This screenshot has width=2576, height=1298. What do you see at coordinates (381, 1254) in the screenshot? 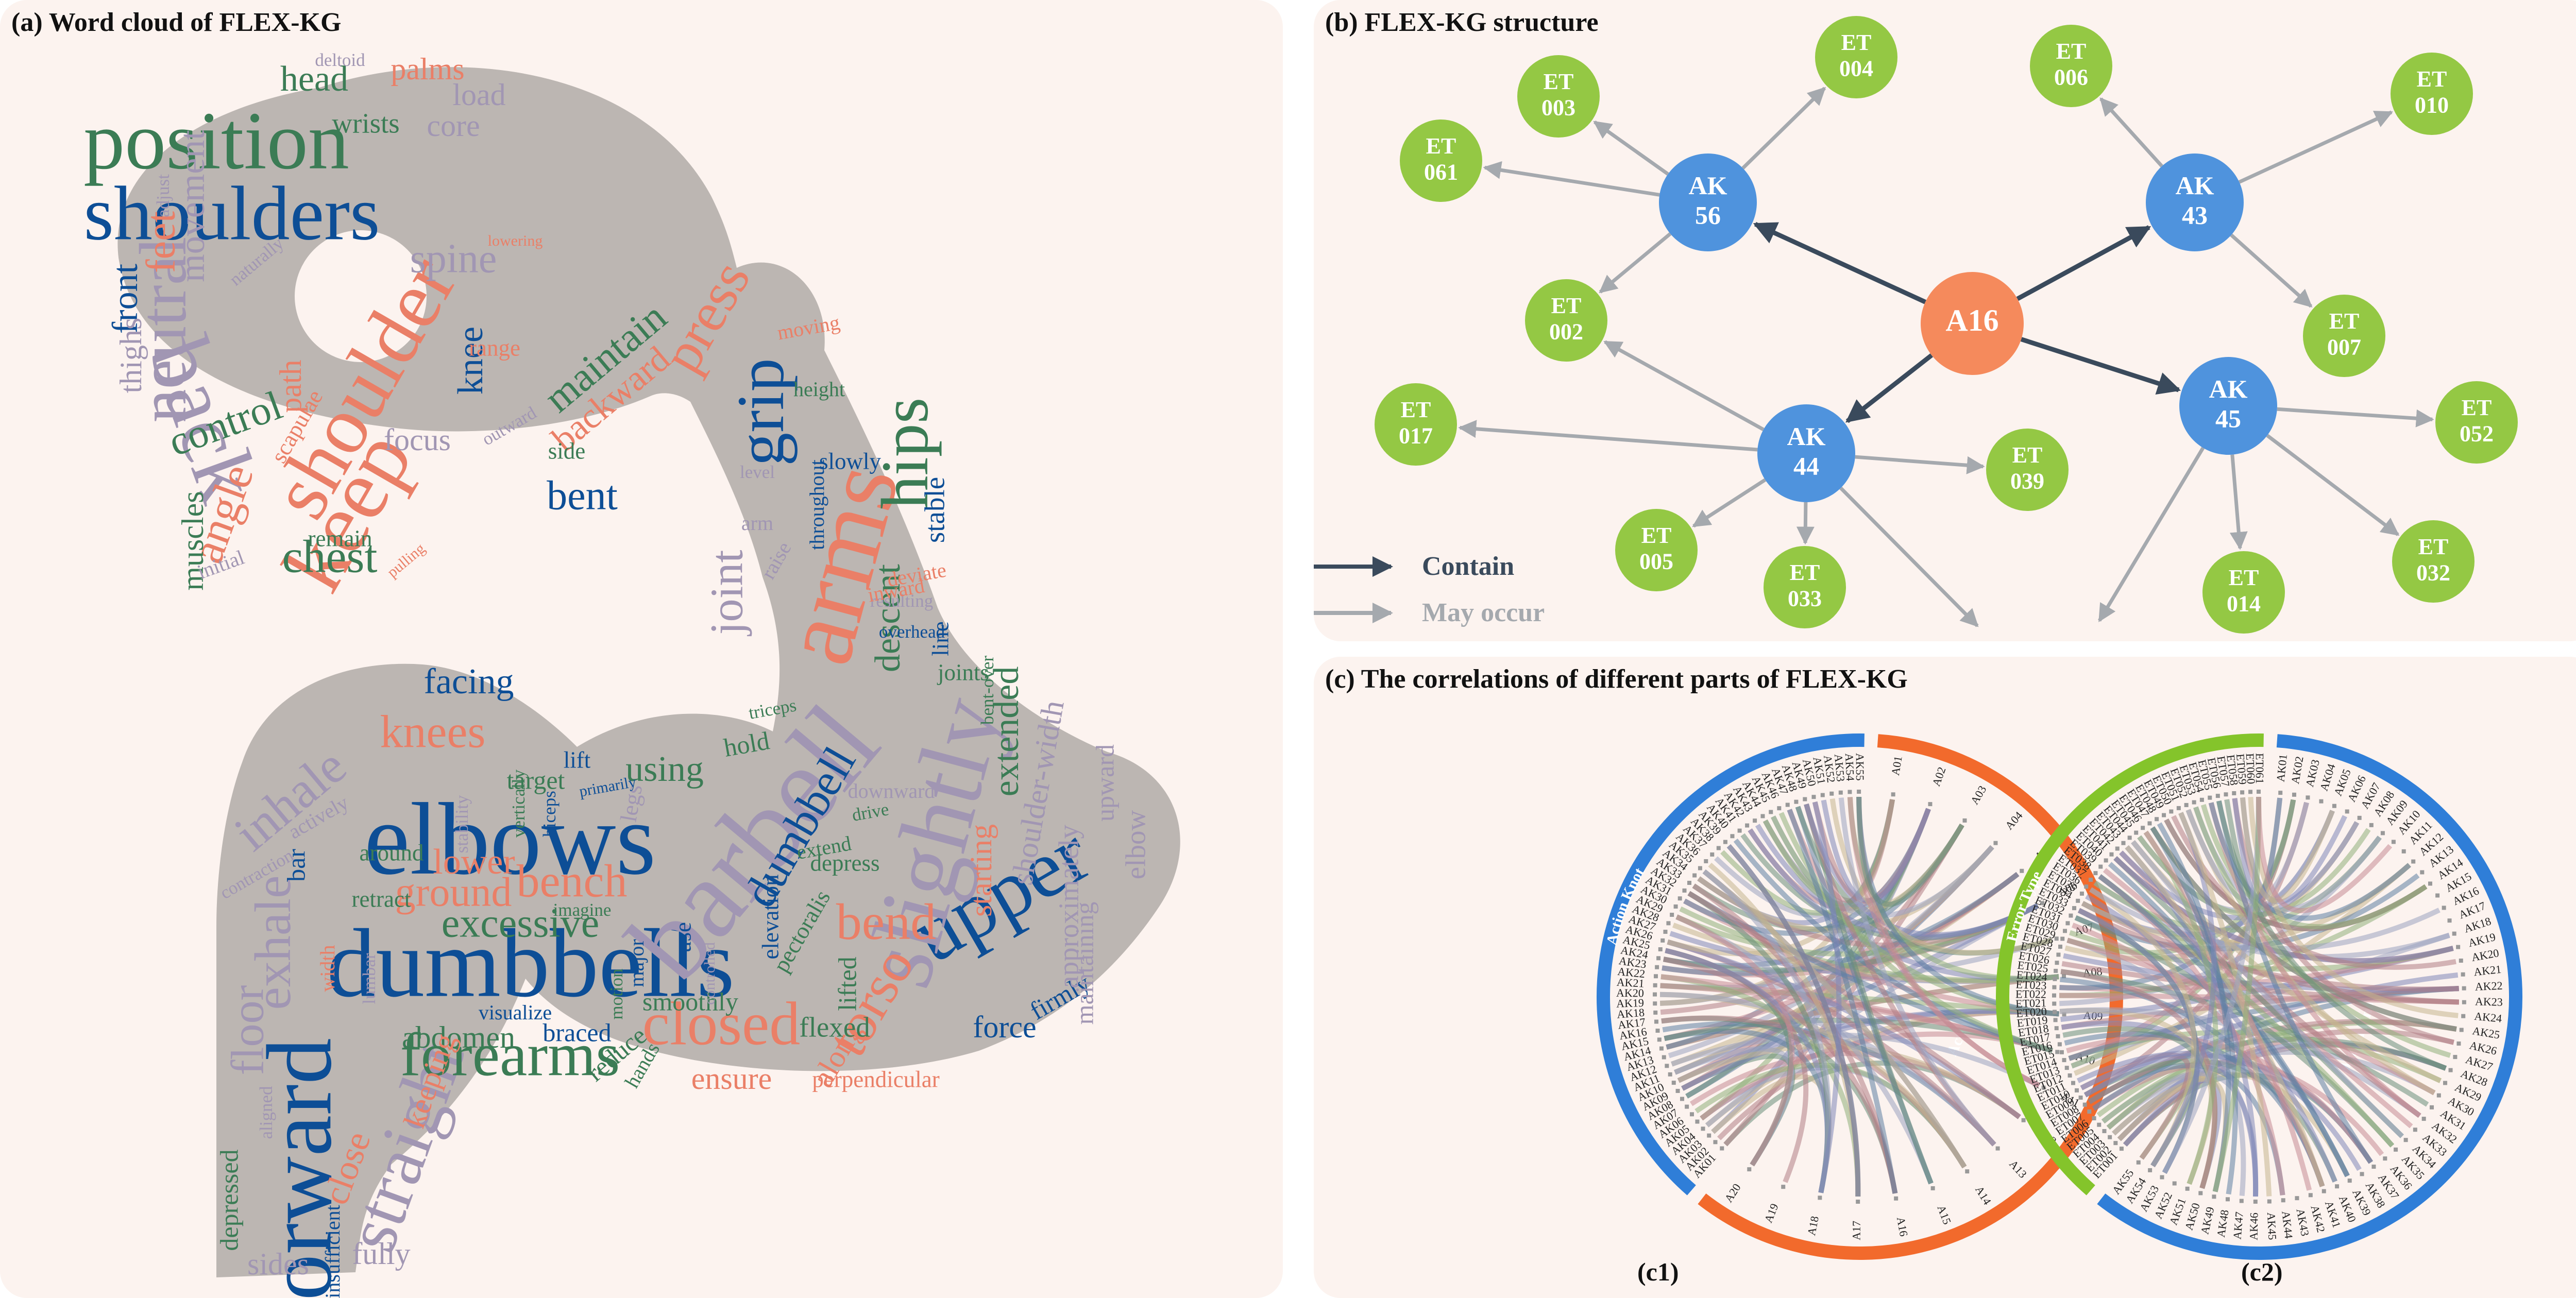
I see `cloud-word: fully` at bounding box center [381, 1254].